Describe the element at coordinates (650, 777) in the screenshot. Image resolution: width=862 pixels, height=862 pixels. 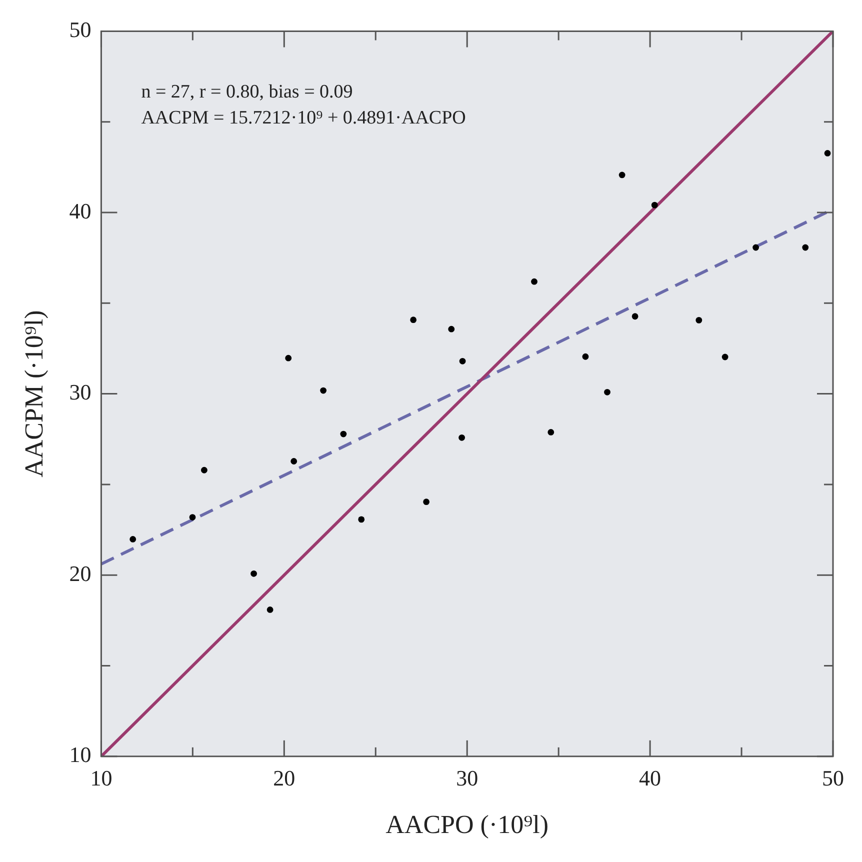
I see `x-tick-label: 40` at that location.